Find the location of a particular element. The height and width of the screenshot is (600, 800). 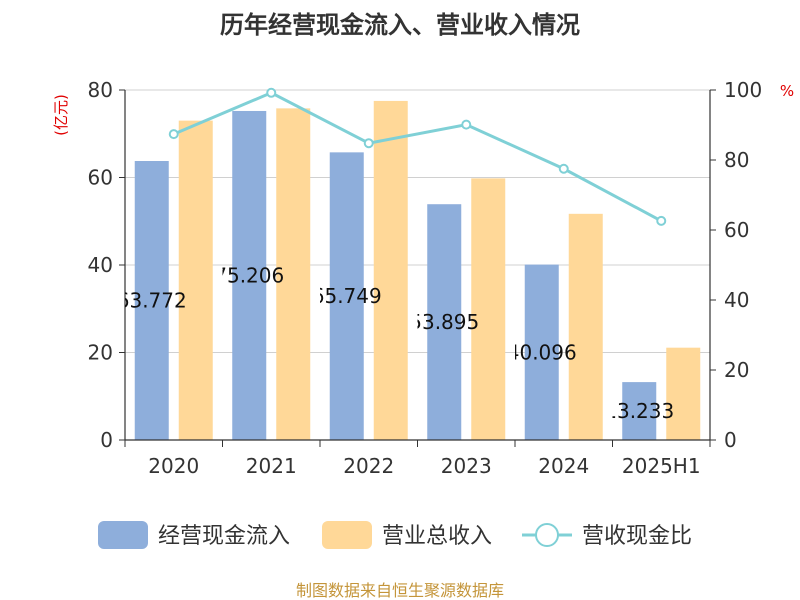

legend-label-cash-inflow: 经营现金流入 is located at coordinates (224, 536).